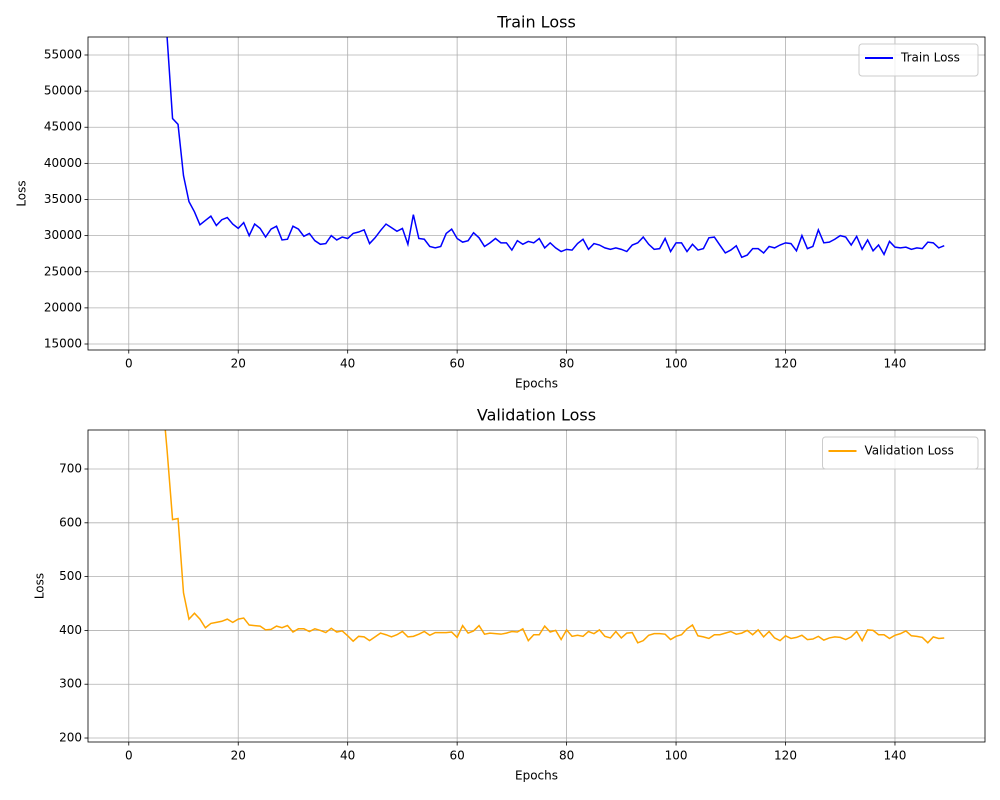  I want to click on y-tick-label: 400, so click(70, 630).